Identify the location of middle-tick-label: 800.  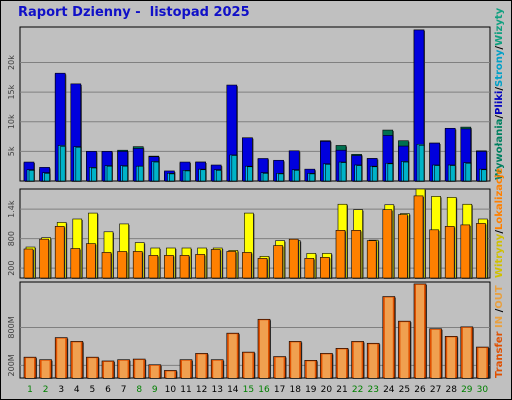
(11, 238).